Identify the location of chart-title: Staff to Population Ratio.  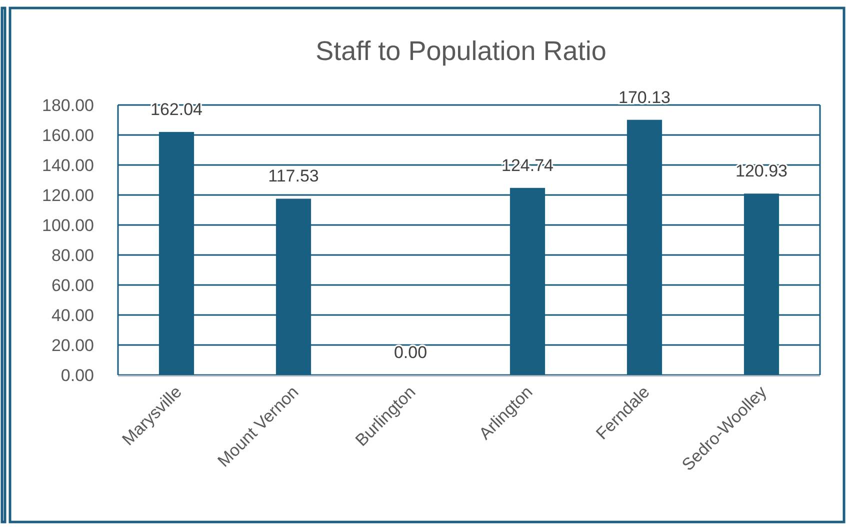
(461, 51).